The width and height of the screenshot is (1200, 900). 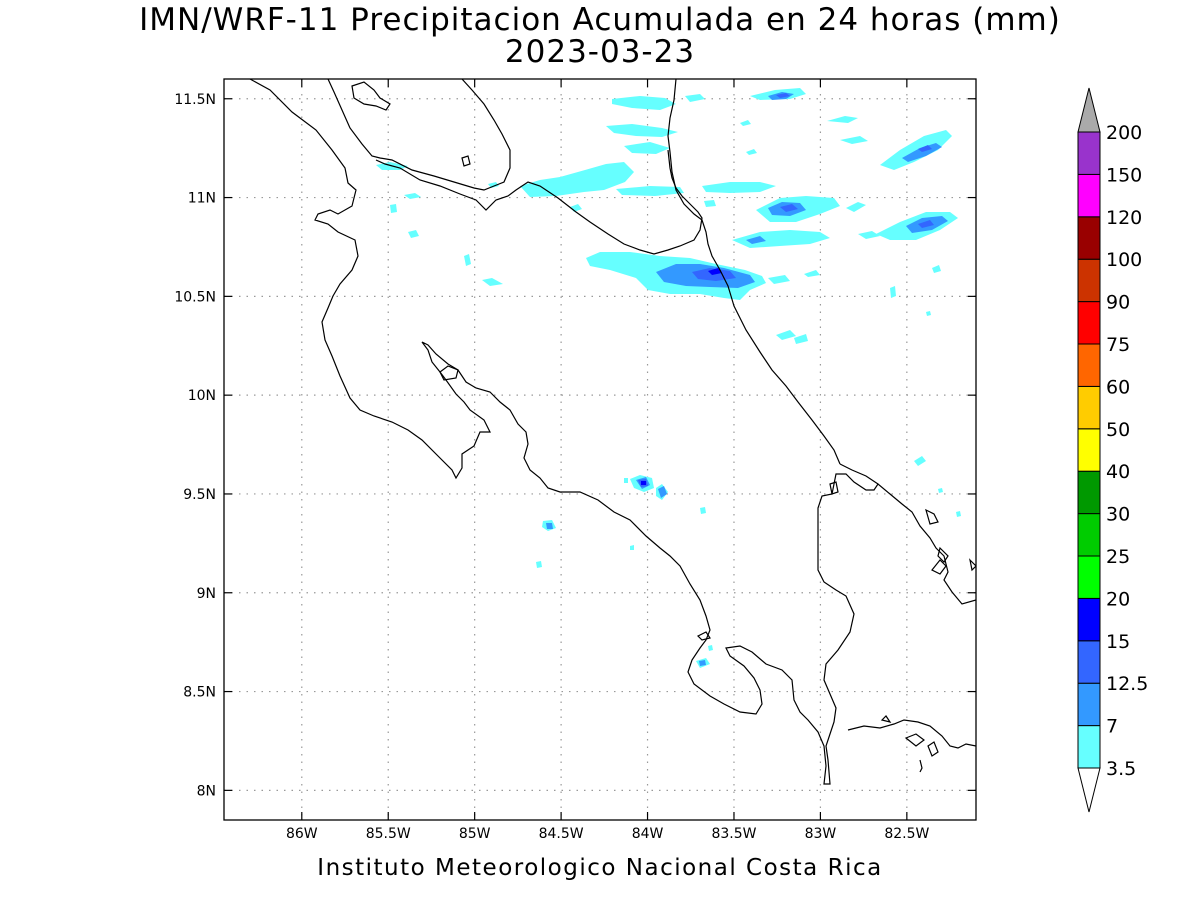 I want to click on colorbar-label: 40, so click(x=1118, y=472).